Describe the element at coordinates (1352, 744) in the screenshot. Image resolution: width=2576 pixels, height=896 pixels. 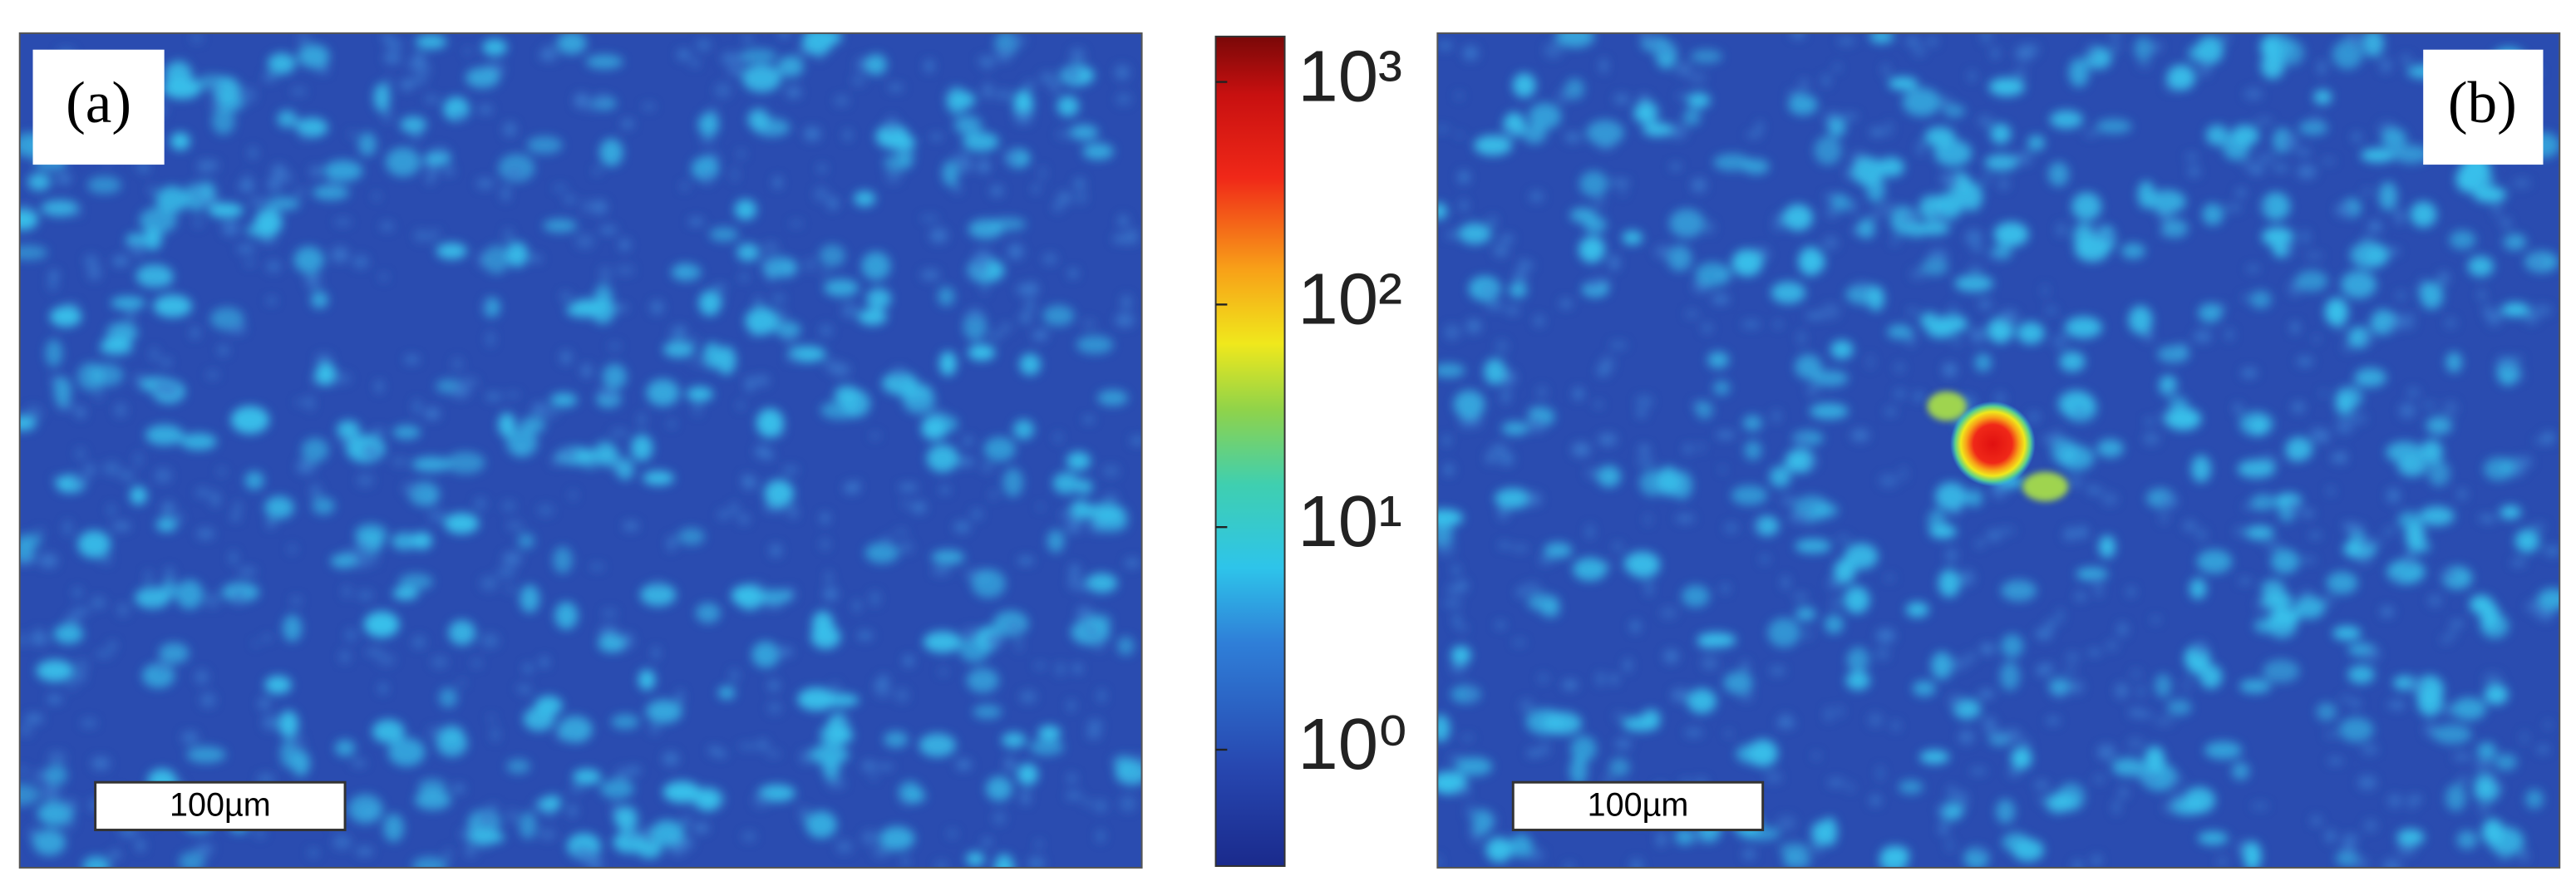
I see `tick-label: 10⁰` at that location.